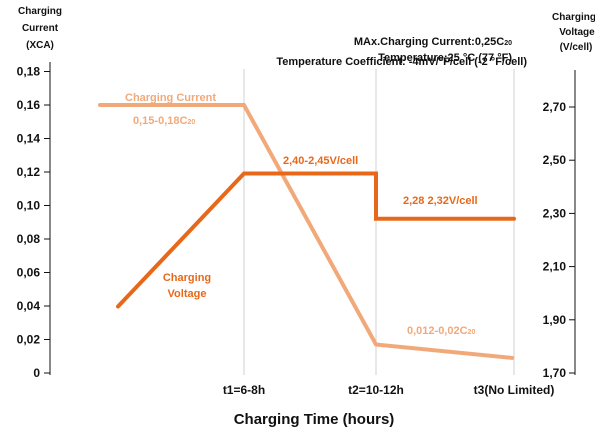  I want to click on note-temperature: Temperature:25 °C (77 °F), so click(445, 58).